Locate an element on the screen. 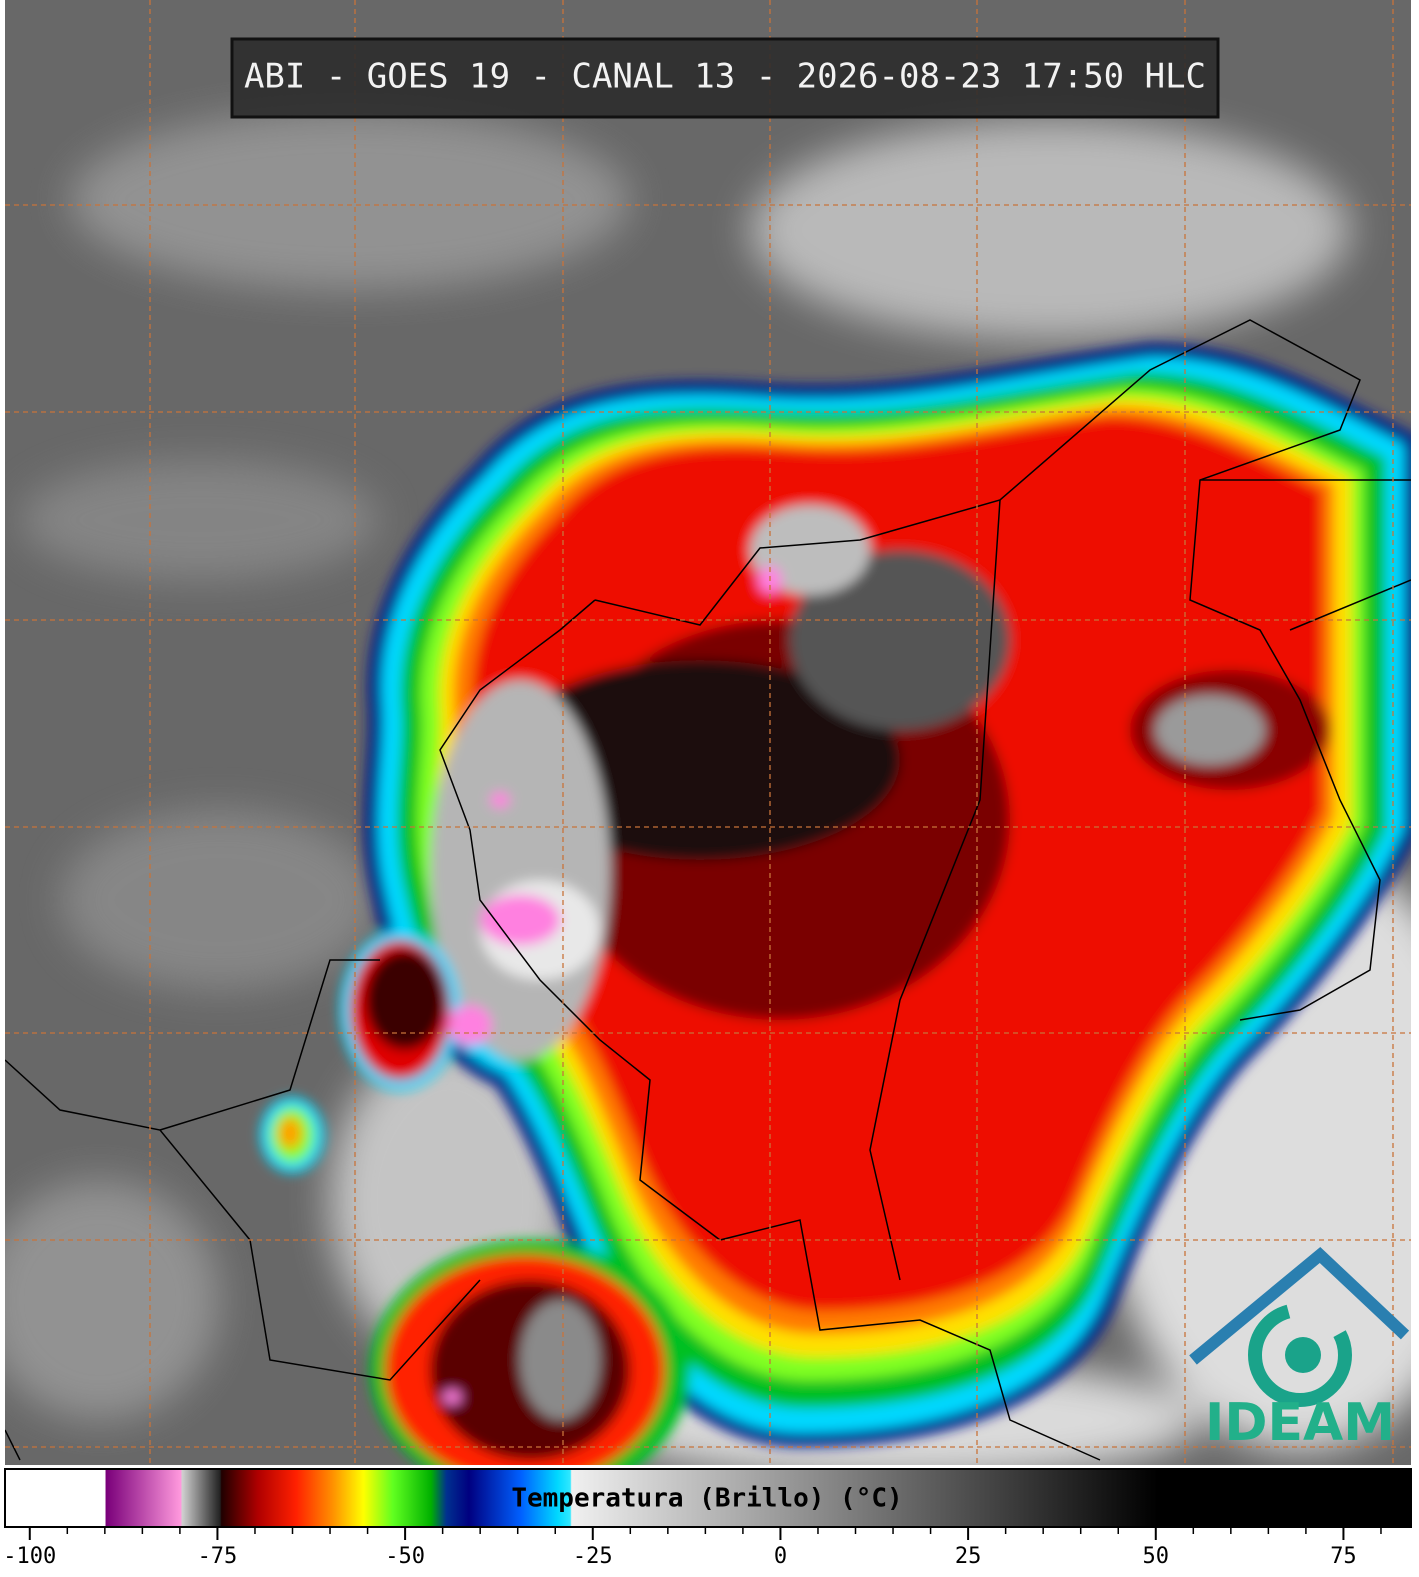 This screenshot has height=1577, width=1419. colorbar-label: Temperatura (Brillo) (°C) is located at coordinates (706, 1499).